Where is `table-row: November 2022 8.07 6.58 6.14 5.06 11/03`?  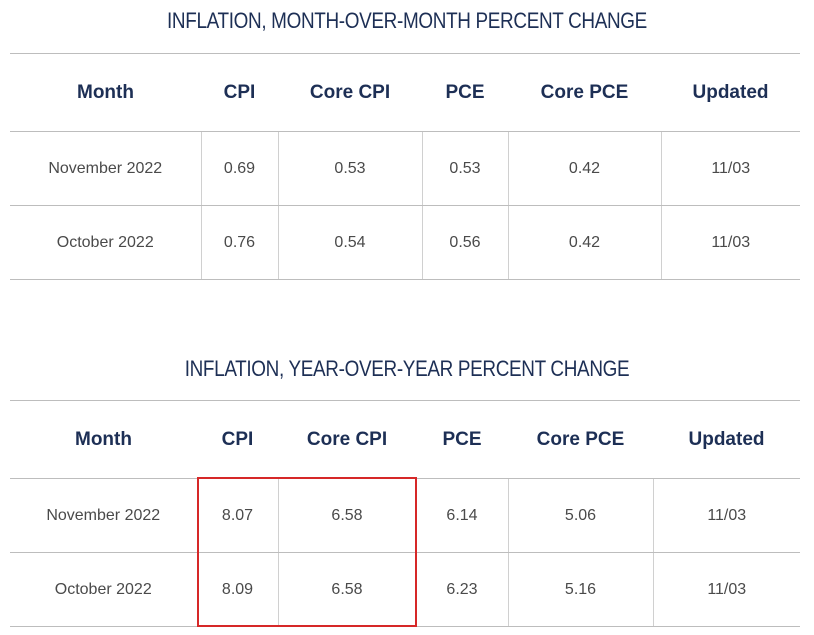
table-row: November 2022 8.07 6.58 6.14 5.06 11/03 is located at coordinates (405, 515).